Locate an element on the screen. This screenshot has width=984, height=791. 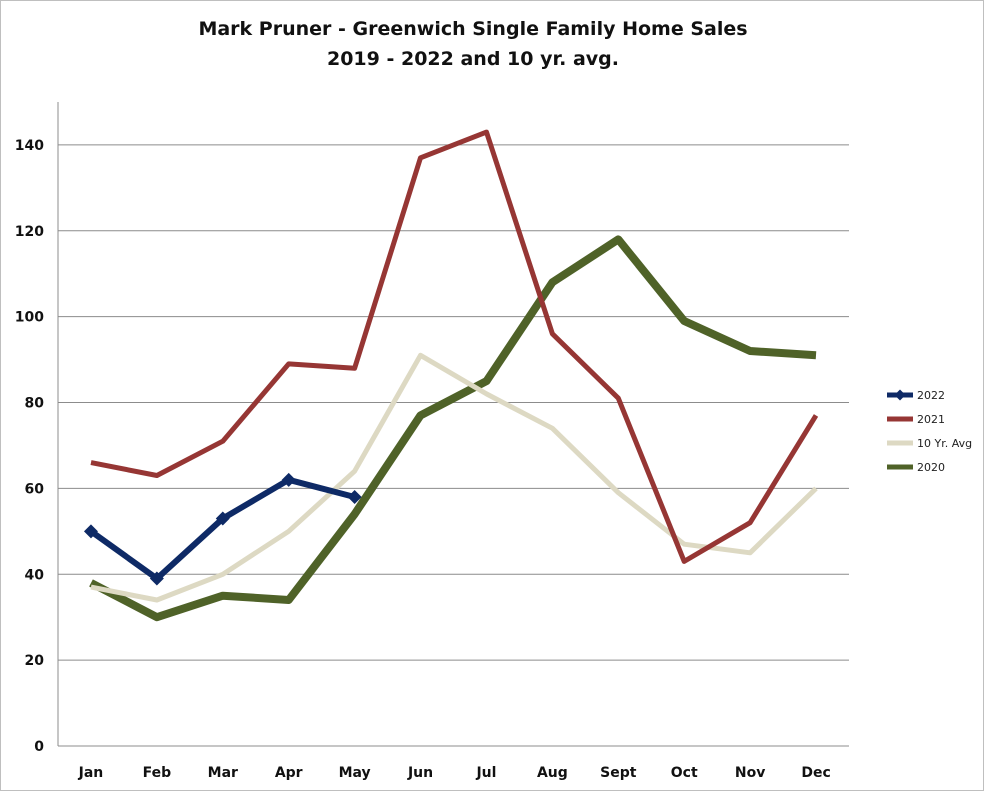
y-tick-label: 60 is located at coordinates (35, 489).